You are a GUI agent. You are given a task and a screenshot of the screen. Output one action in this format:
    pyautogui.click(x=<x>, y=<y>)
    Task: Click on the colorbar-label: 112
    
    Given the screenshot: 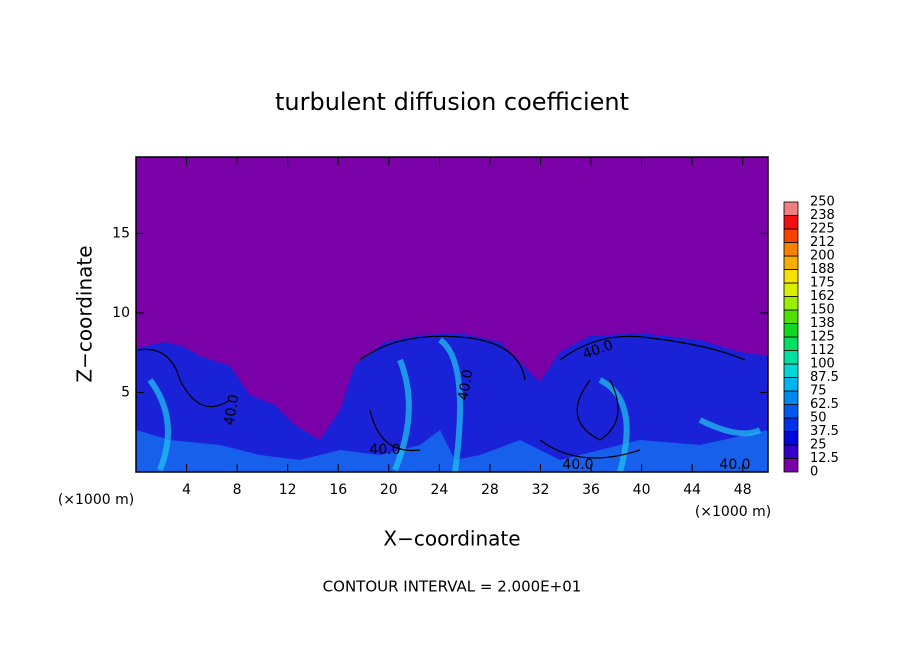 What is the action you would take?
    pyautogui.click(x=822, y=350)
    